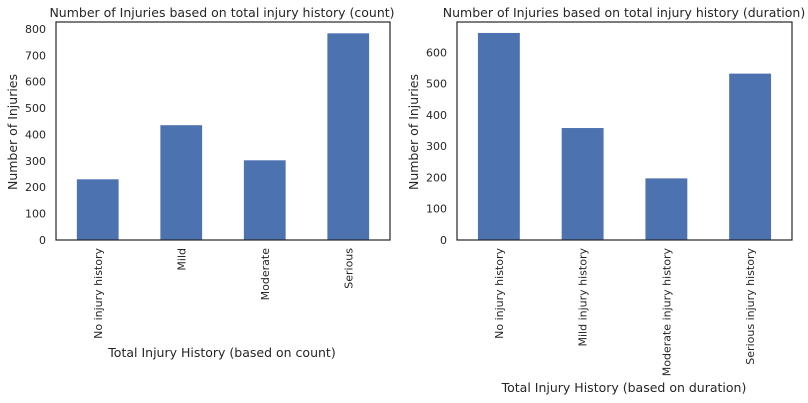 This screenshot has height=403, width=808. I want to click on bar-mild-injury-history, so click(582, 184).